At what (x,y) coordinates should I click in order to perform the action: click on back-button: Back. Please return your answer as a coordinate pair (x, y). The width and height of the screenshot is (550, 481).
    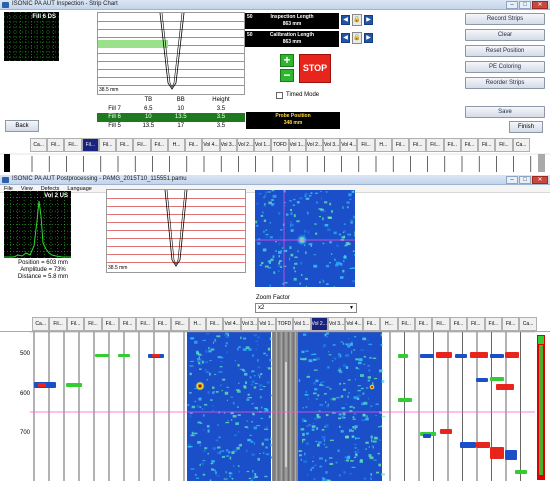
    Looking at the image, I should click on (22, 126).